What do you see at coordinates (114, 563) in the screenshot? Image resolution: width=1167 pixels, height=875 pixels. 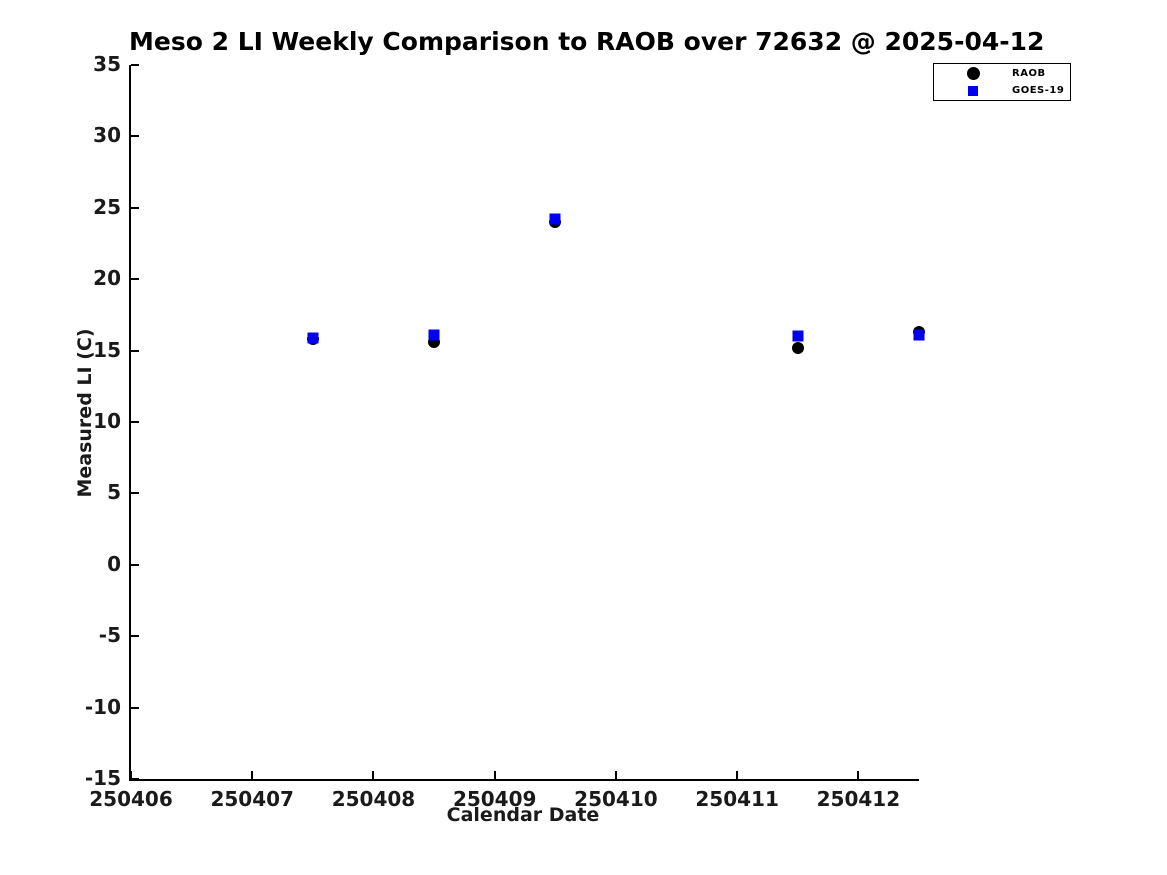 I see `y-tick-label: 0` at bounding box center [114, 563].